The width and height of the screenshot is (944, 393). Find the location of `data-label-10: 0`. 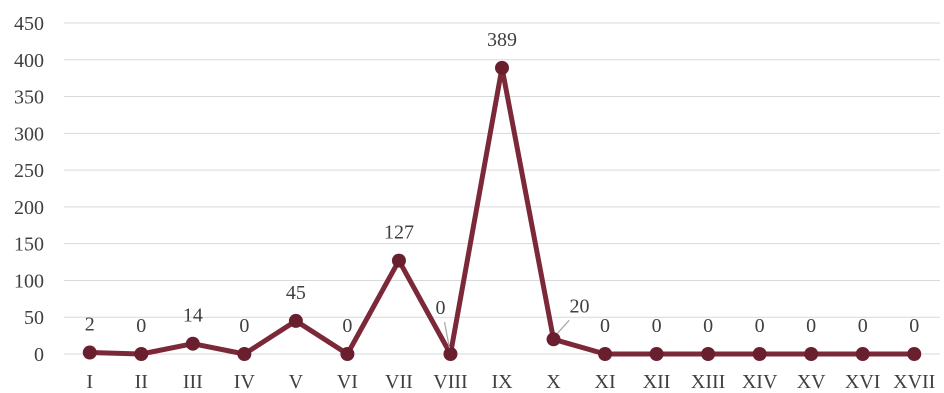

data-label-10: 0 is located at coordinates (605, 326).